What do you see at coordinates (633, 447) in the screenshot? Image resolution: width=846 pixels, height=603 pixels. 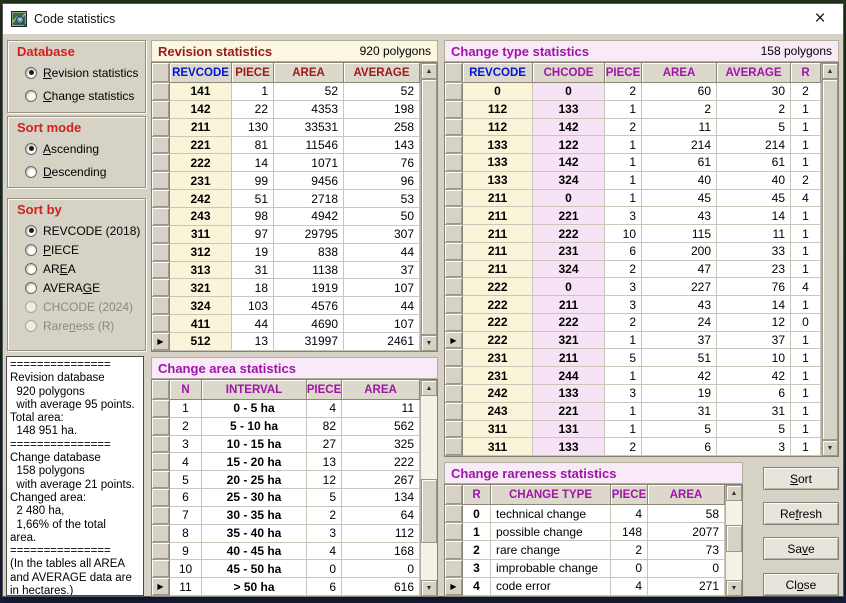 I see `table-row: 311 133 2 6 3 1` at bounding box center [633, 447].